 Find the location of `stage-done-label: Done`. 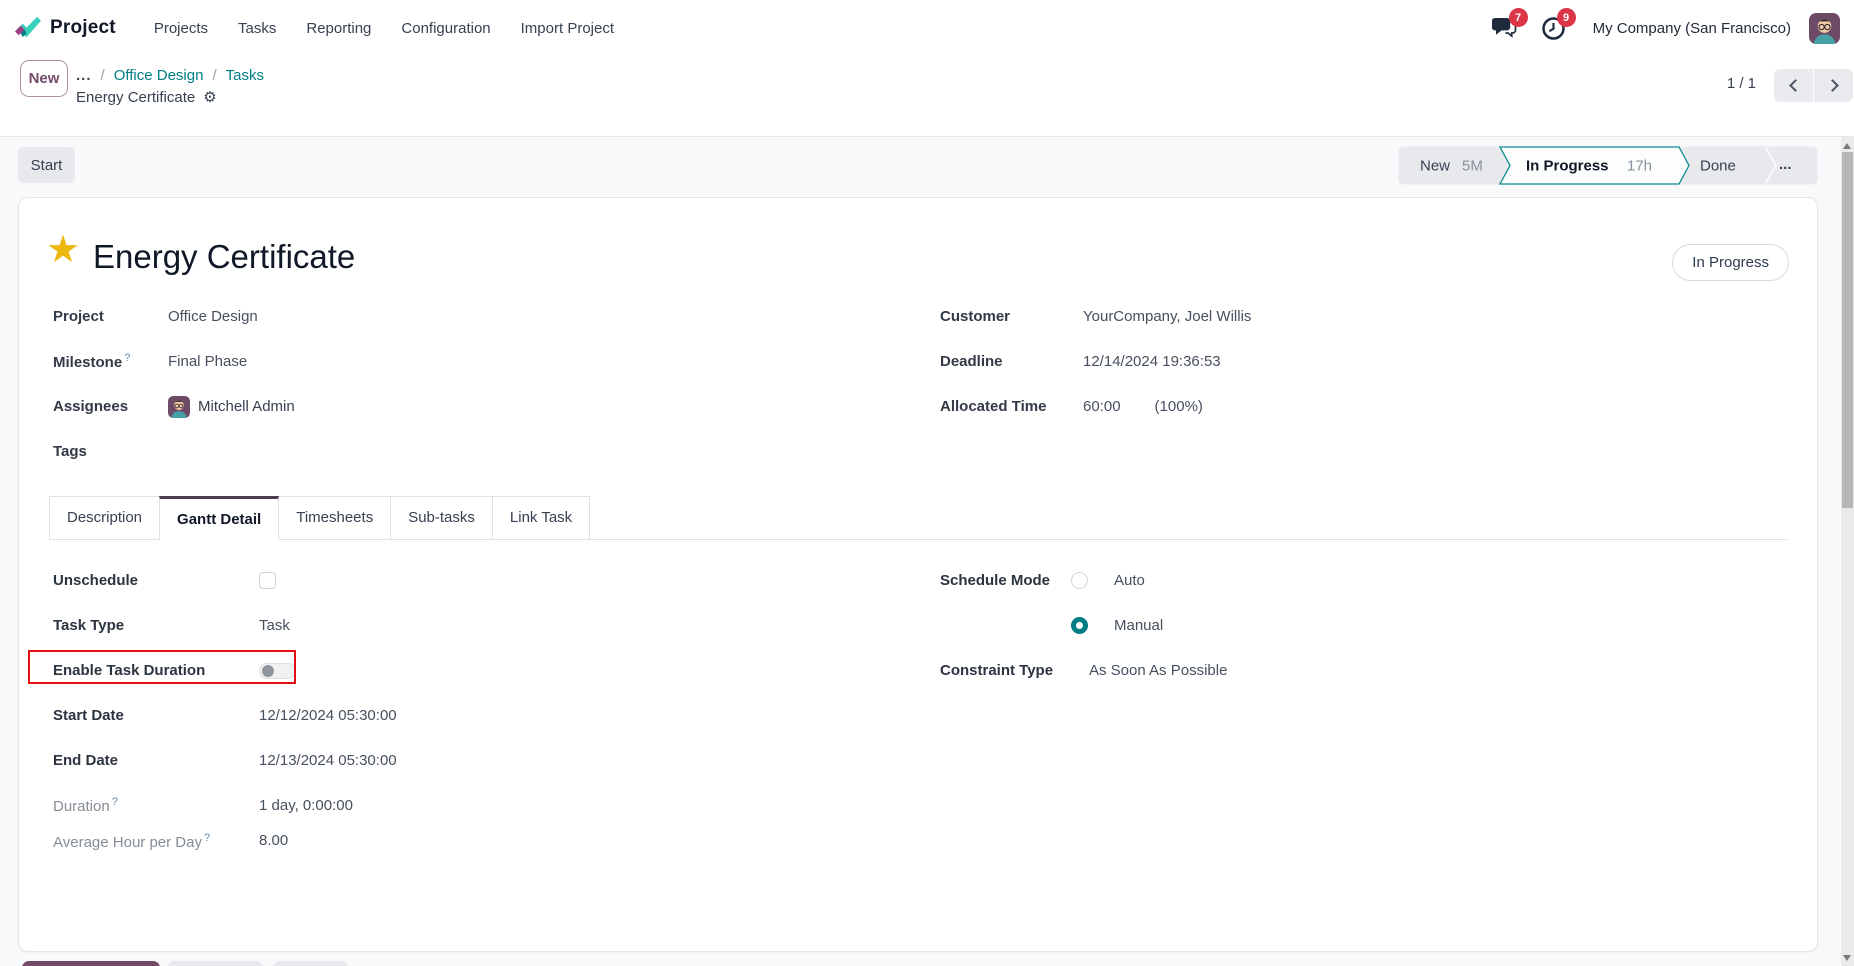

stage-done-label: Done is located at coordinates (1718, 166).